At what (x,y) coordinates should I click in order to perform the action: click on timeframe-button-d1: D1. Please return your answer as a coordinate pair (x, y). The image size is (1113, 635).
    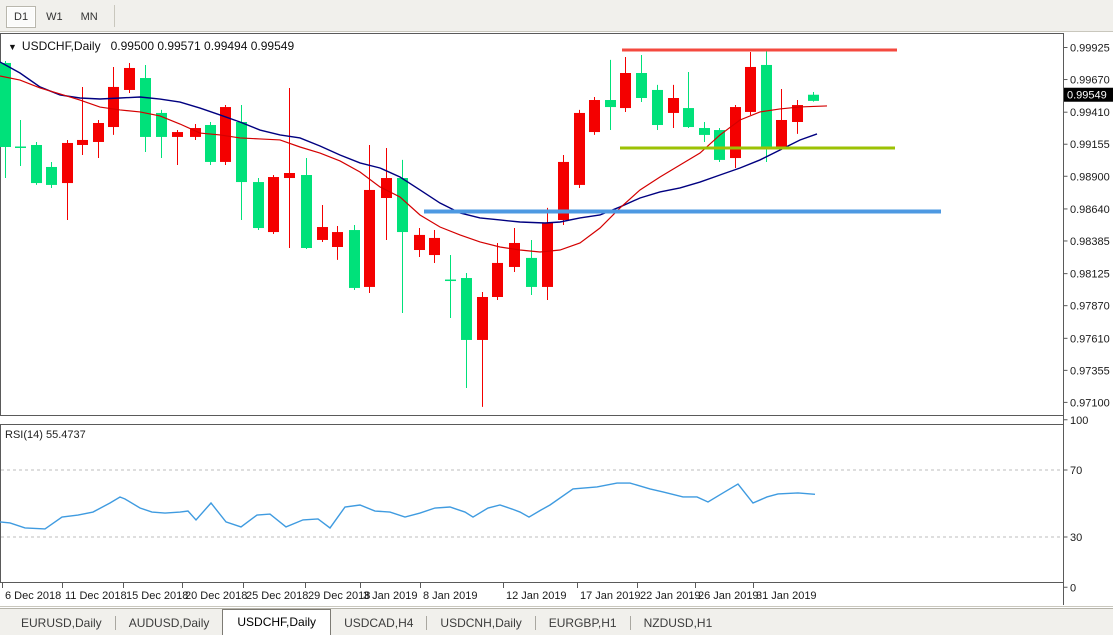
    Looking at the image, I should click on (21, 16).